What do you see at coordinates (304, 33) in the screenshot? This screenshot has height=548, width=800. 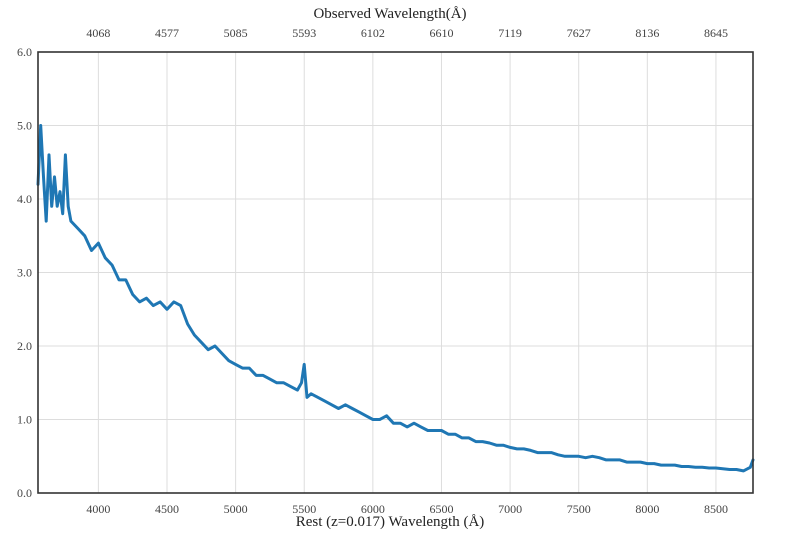 I see `top-tick-label: 5593` at bounding box center [304, 33].